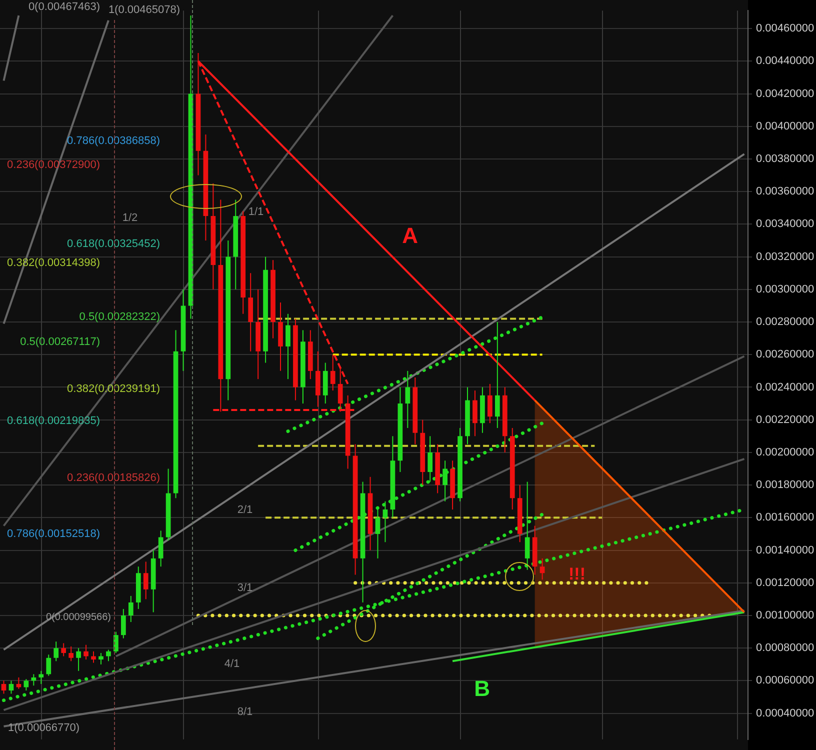 This screenshot has width=816, height=750. What do you see at coordinates (144, 10) in the screenshot?
I see `annotation: 1(0.00465078)` at bounding box center [144, 10].